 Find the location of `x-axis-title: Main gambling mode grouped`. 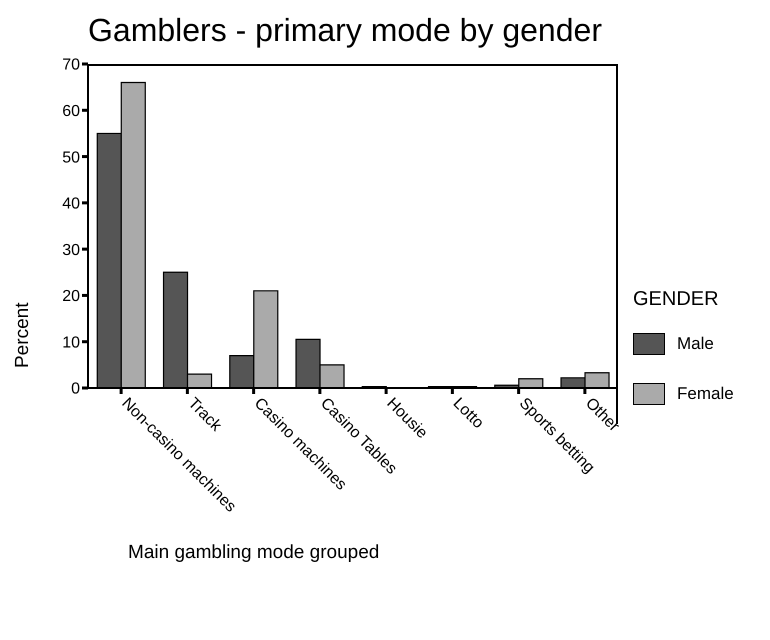

x-axis-title: Main gambling mode grouped is located at coordinates (254, 552).